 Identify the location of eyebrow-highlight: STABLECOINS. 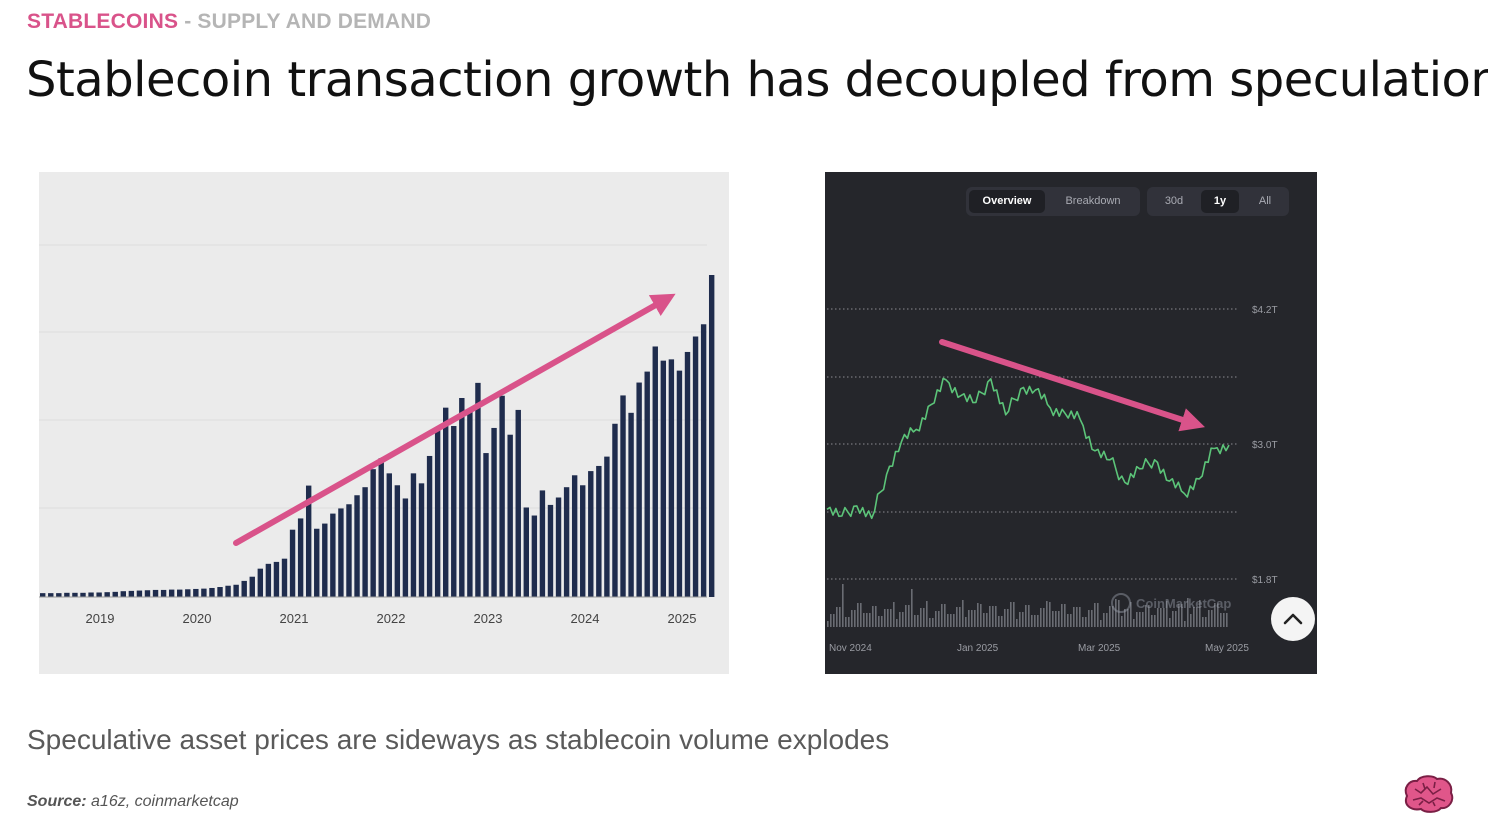
(103, 21).